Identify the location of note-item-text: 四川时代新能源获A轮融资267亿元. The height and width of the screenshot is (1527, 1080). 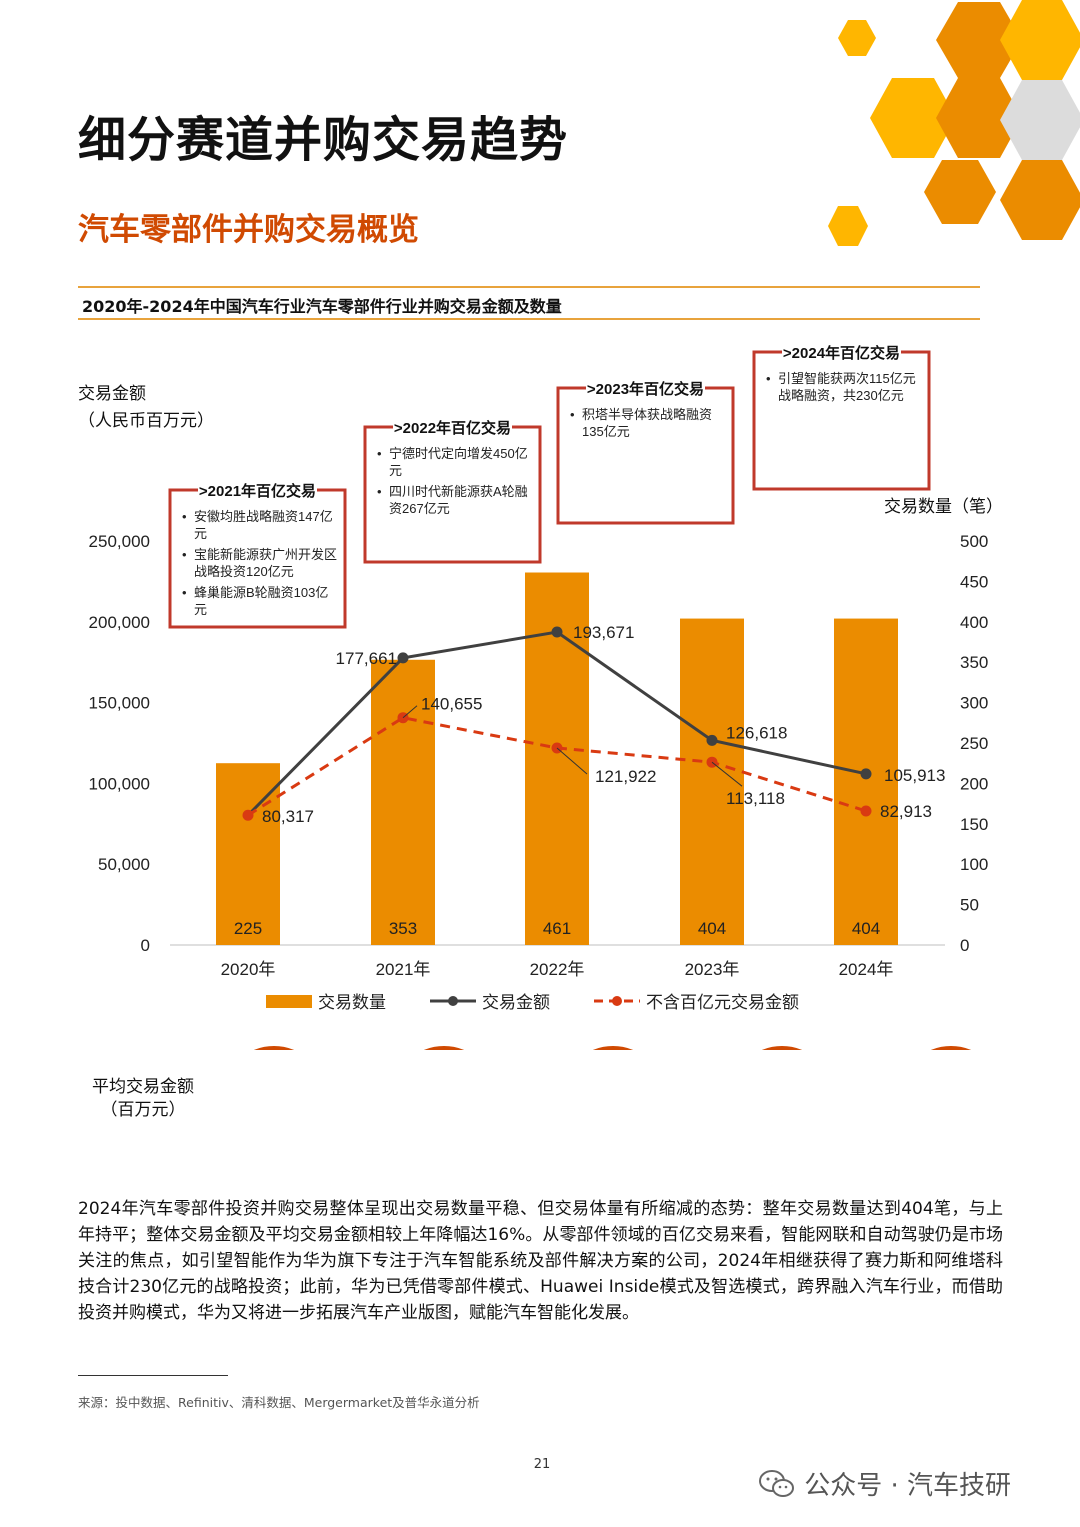
(458, 500).